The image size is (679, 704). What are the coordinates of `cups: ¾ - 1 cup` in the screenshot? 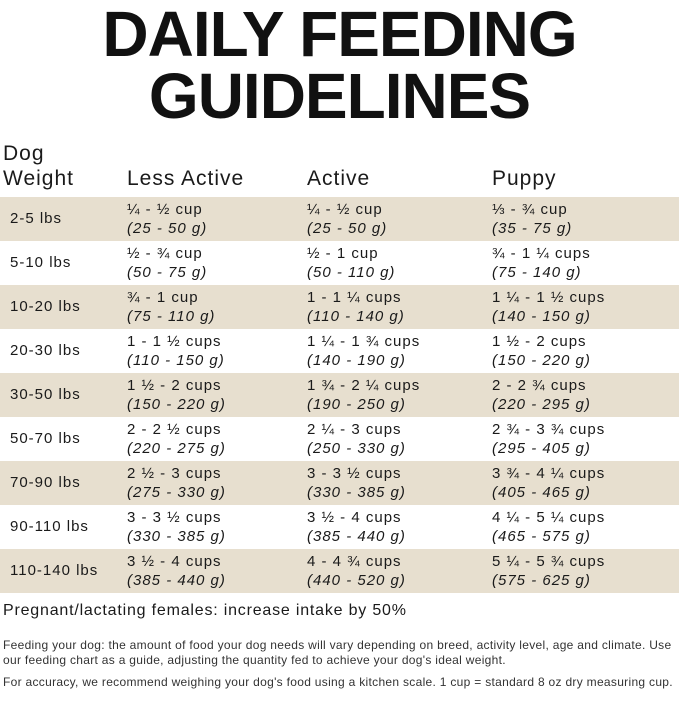 It's located at (163, 297).